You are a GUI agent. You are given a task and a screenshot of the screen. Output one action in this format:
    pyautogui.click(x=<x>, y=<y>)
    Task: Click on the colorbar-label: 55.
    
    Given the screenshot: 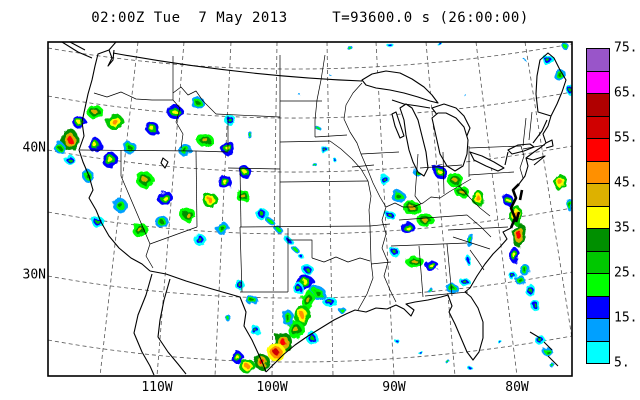 What is the action you would take?
    pyautogui.click(x=626, y=138)
    